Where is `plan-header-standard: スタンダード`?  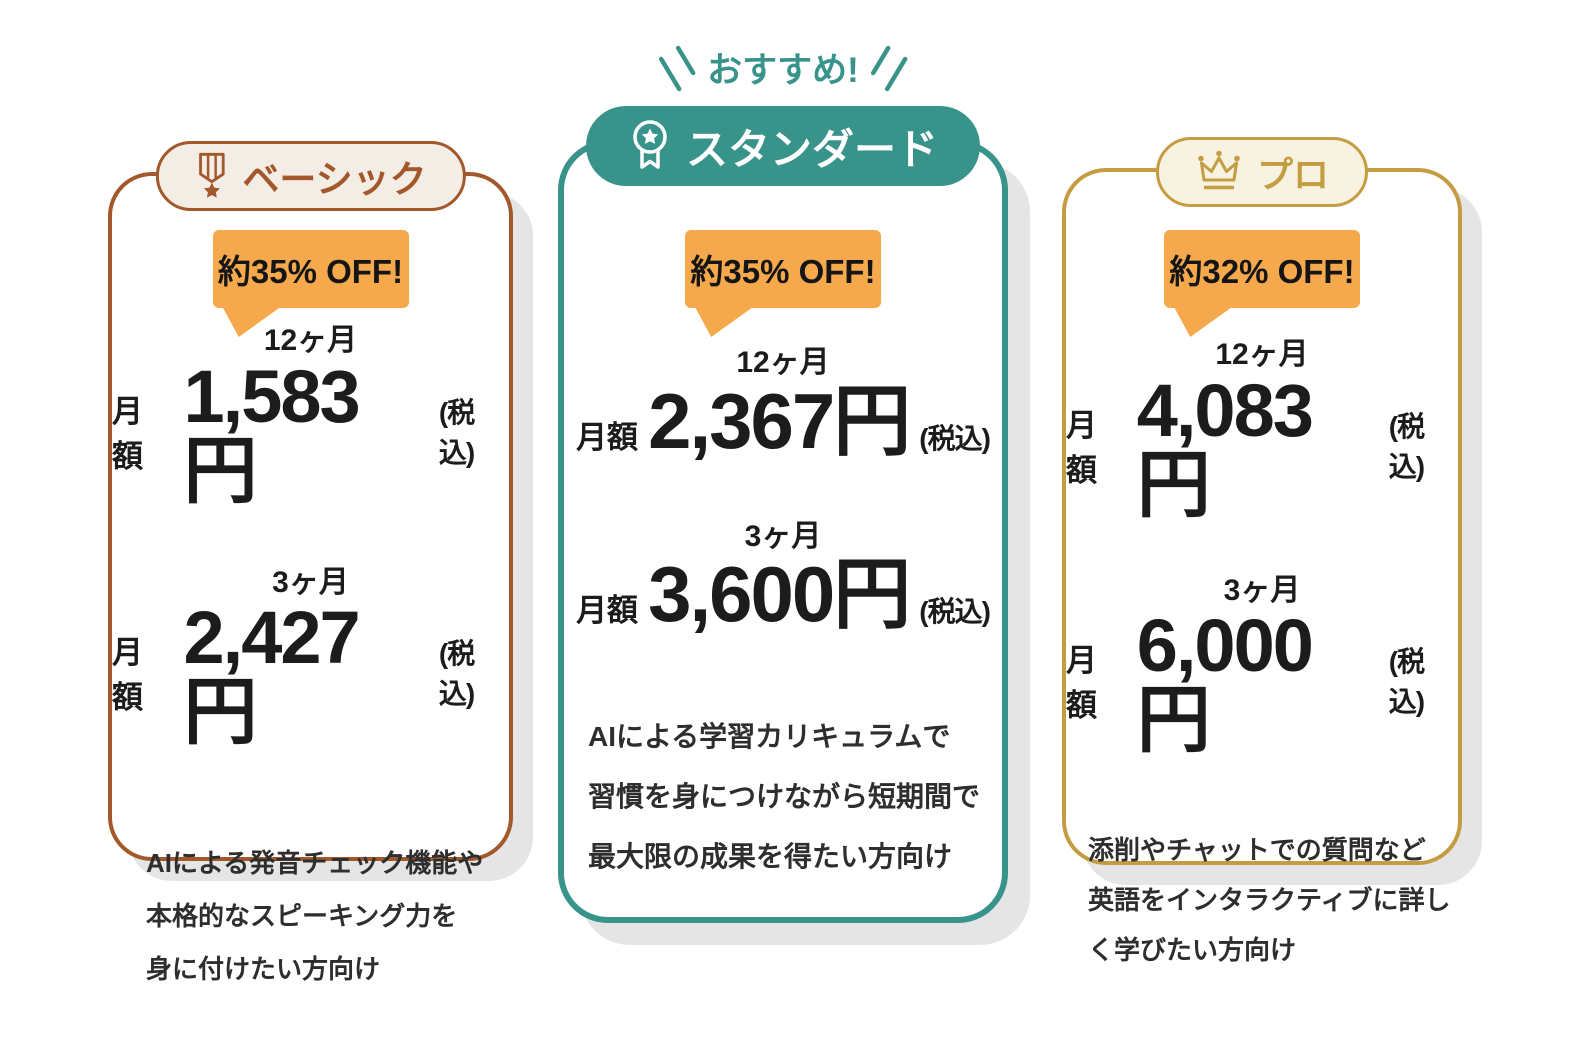 plan-header-standard: スタンダード is located at coordinates (783, 146).